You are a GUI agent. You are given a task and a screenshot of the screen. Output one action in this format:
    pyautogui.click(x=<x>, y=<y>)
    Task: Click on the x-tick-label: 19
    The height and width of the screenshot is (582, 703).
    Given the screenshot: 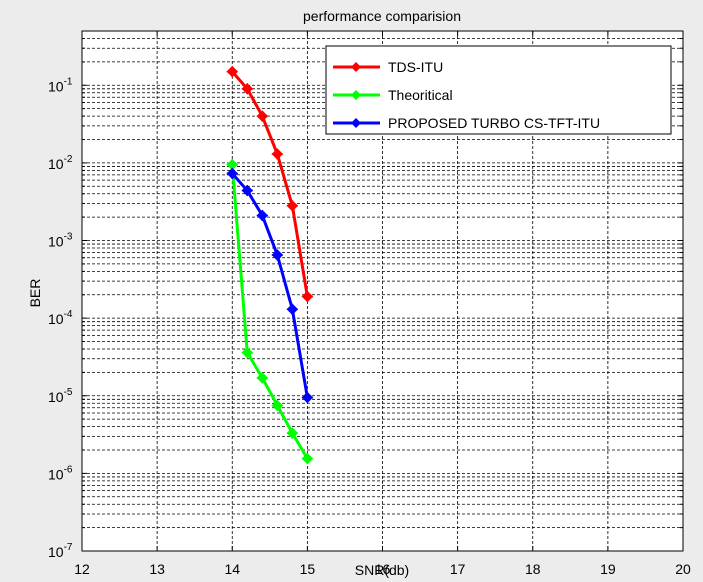 What is the action you would take?
    pyautogui.click(x=608, y=569)
    